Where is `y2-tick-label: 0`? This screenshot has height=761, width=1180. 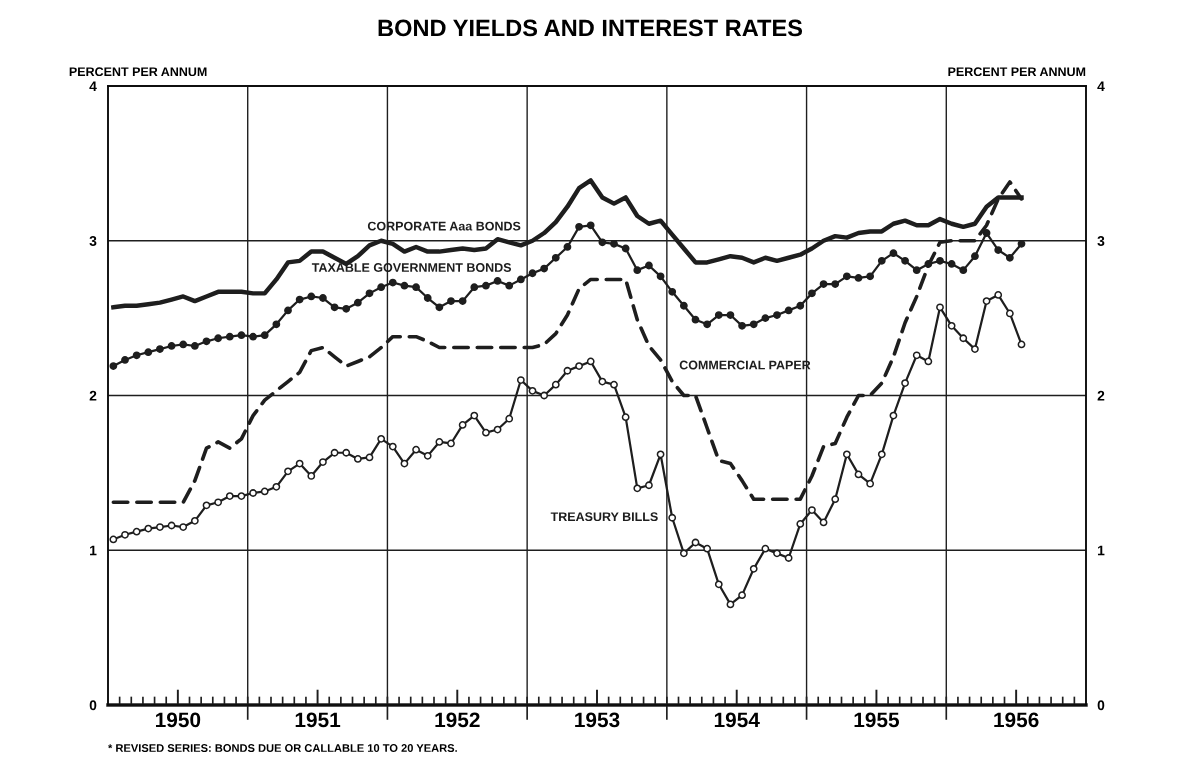
y2-tick-label: 0 is located at coordinates (1101, 705).